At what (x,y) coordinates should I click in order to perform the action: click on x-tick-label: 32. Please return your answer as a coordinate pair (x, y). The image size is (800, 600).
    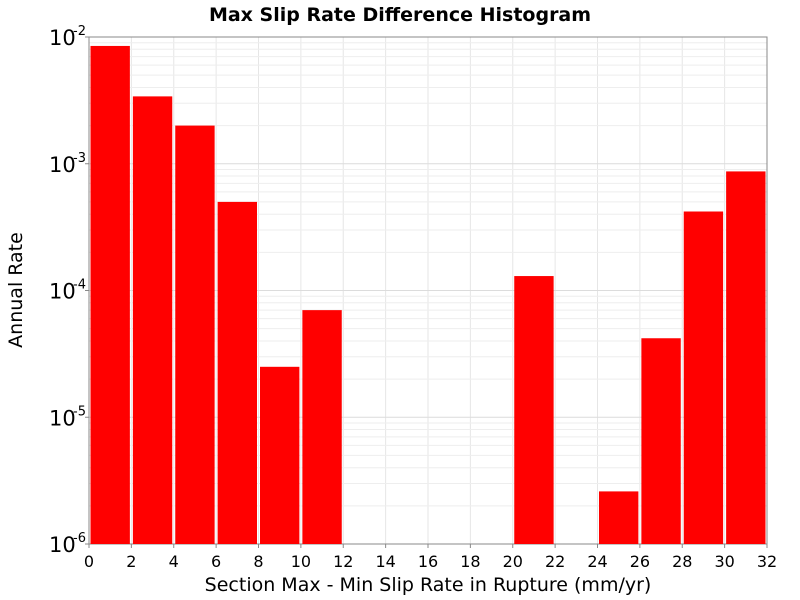
    Looking at the image, I should click on (767, 561).